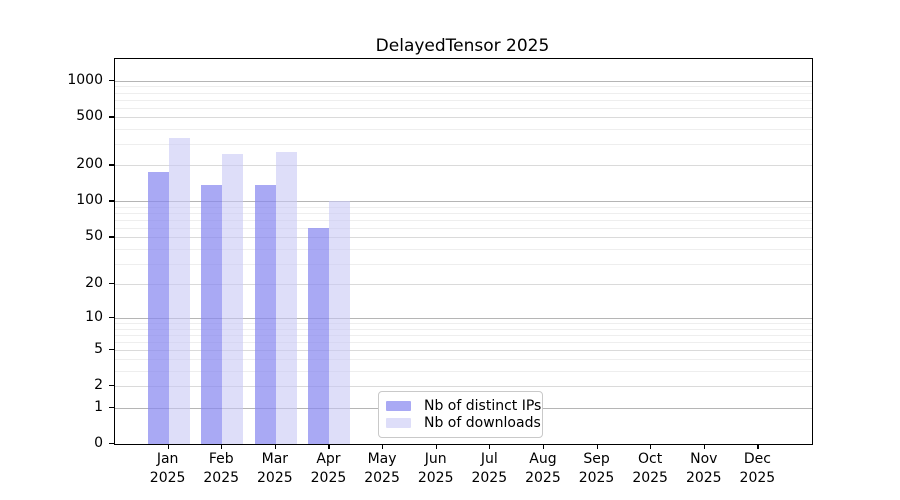 The height and width of the screenshot is (500, 900). Describe the element at coordinates (758, 446) in the screenshot. I see `x-tick-mark-dec` at that location.